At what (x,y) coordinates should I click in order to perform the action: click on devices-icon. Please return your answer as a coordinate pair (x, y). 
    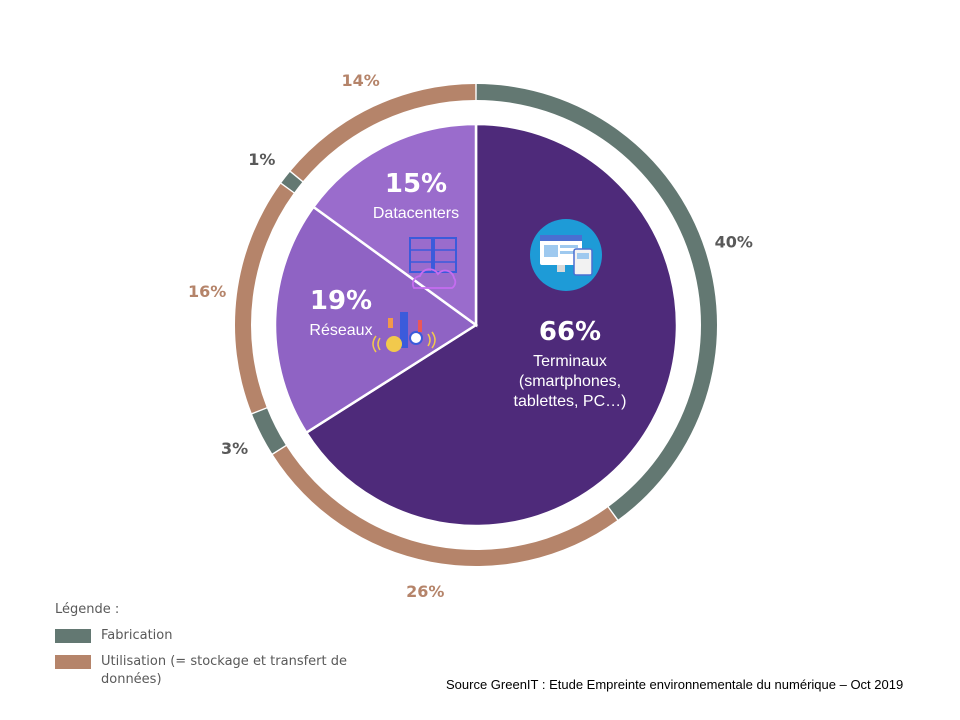
    Looking at the image, I should click on (566, 255).